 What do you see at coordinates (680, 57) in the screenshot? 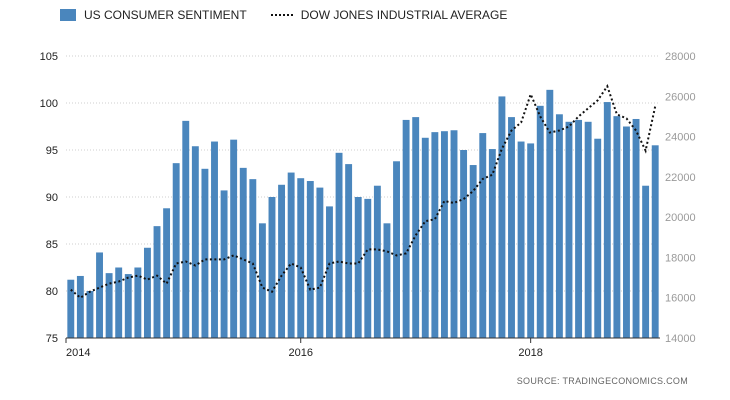
I see `right-y-tick-label: 28000` at bounding box center [680, 57].